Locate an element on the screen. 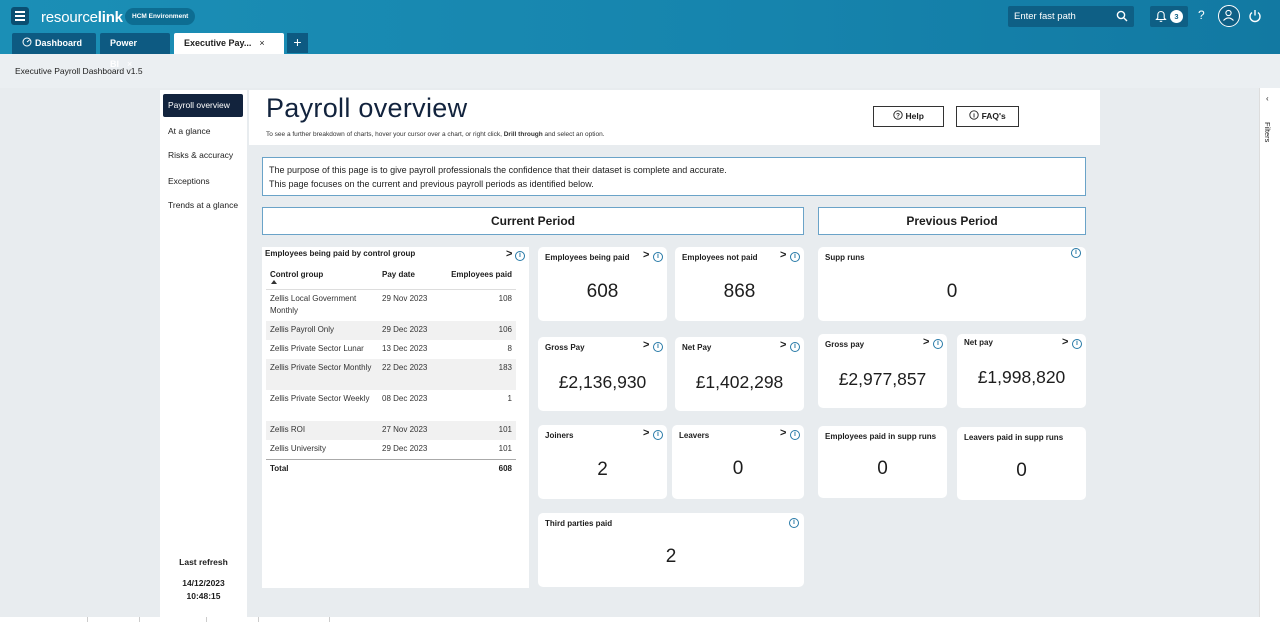 The width and height of the screenshot is (1280, 622). card-title: Leavers is located at coordinates (694, 435).